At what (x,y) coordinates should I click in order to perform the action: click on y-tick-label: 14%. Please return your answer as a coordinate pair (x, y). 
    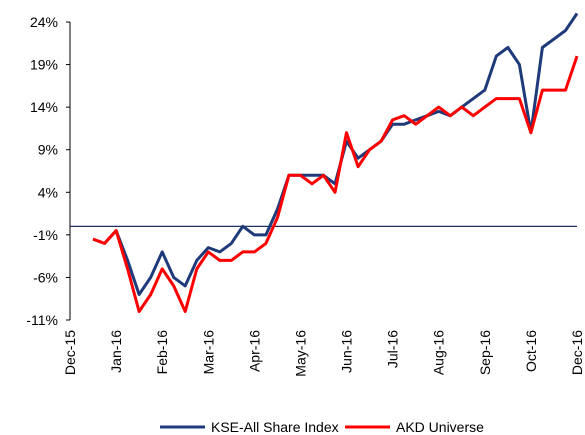
    Looking at the image, I should click on (44, 107).